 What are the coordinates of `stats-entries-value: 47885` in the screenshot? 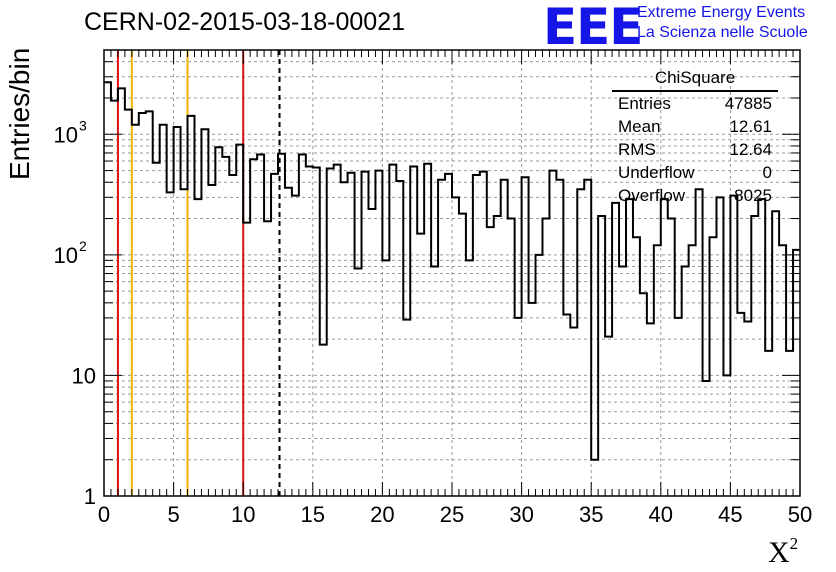 It's located at (748, 103).